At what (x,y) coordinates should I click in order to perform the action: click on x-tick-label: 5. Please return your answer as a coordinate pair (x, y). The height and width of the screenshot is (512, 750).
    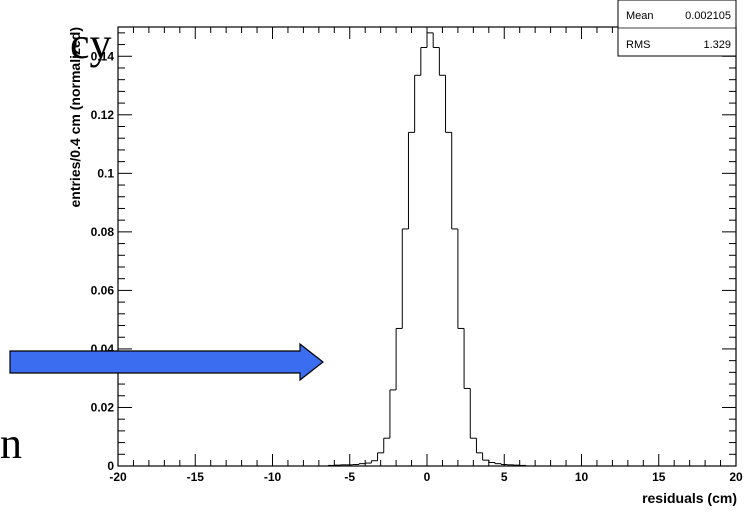
    Looking at the image, I should click on (504, 477).